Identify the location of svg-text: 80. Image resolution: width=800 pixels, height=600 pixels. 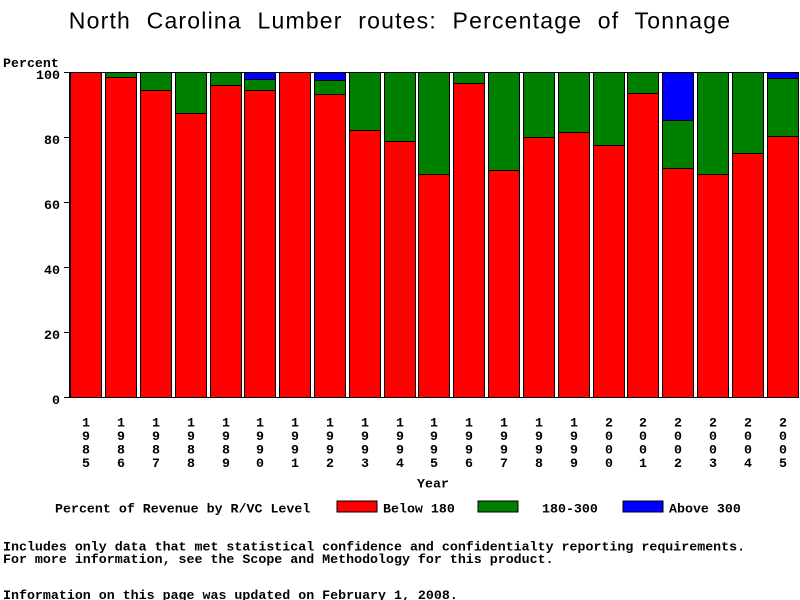
(52, 140).